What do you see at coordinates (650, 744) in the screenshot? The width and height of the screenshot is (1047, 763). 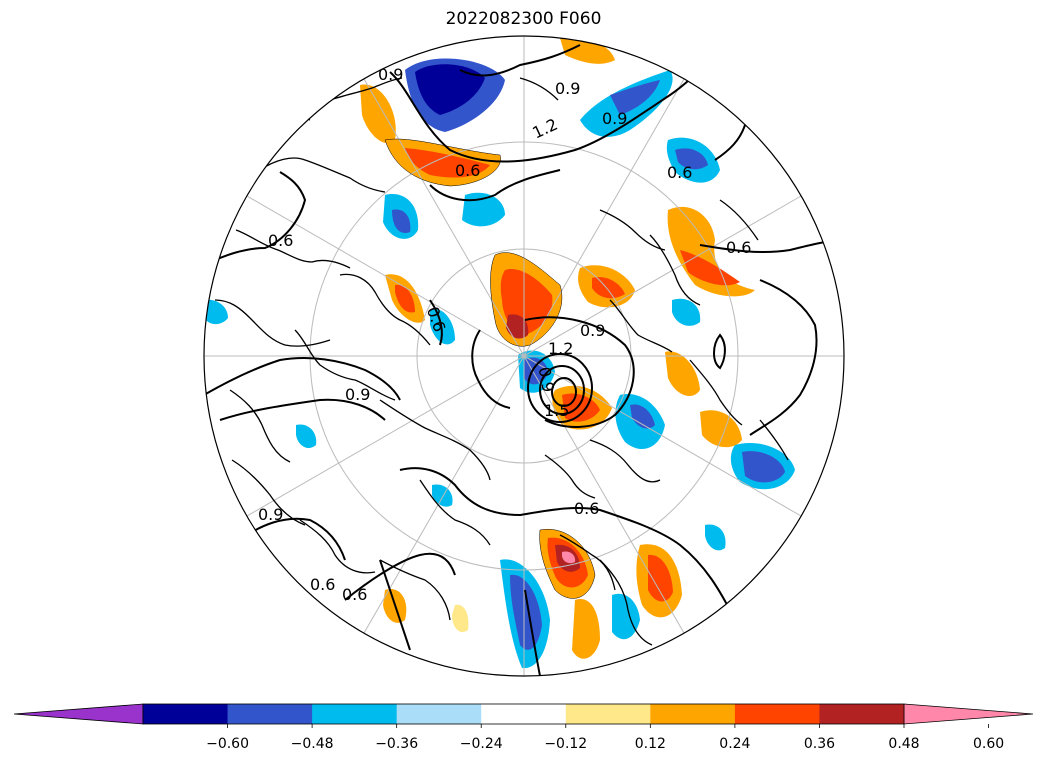 I see `colorbar-tick-label: 0.12` at bounding box center [650, 744].